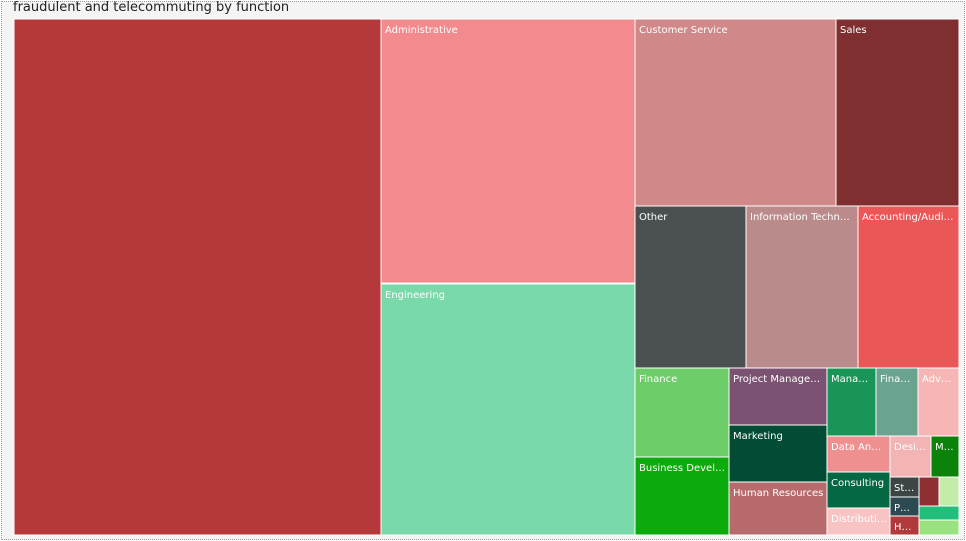 Image resolution: width=966 pixels, height=541 pixels. I want to click on treemap-cell-engineering: Engineering, so click(508, 409).